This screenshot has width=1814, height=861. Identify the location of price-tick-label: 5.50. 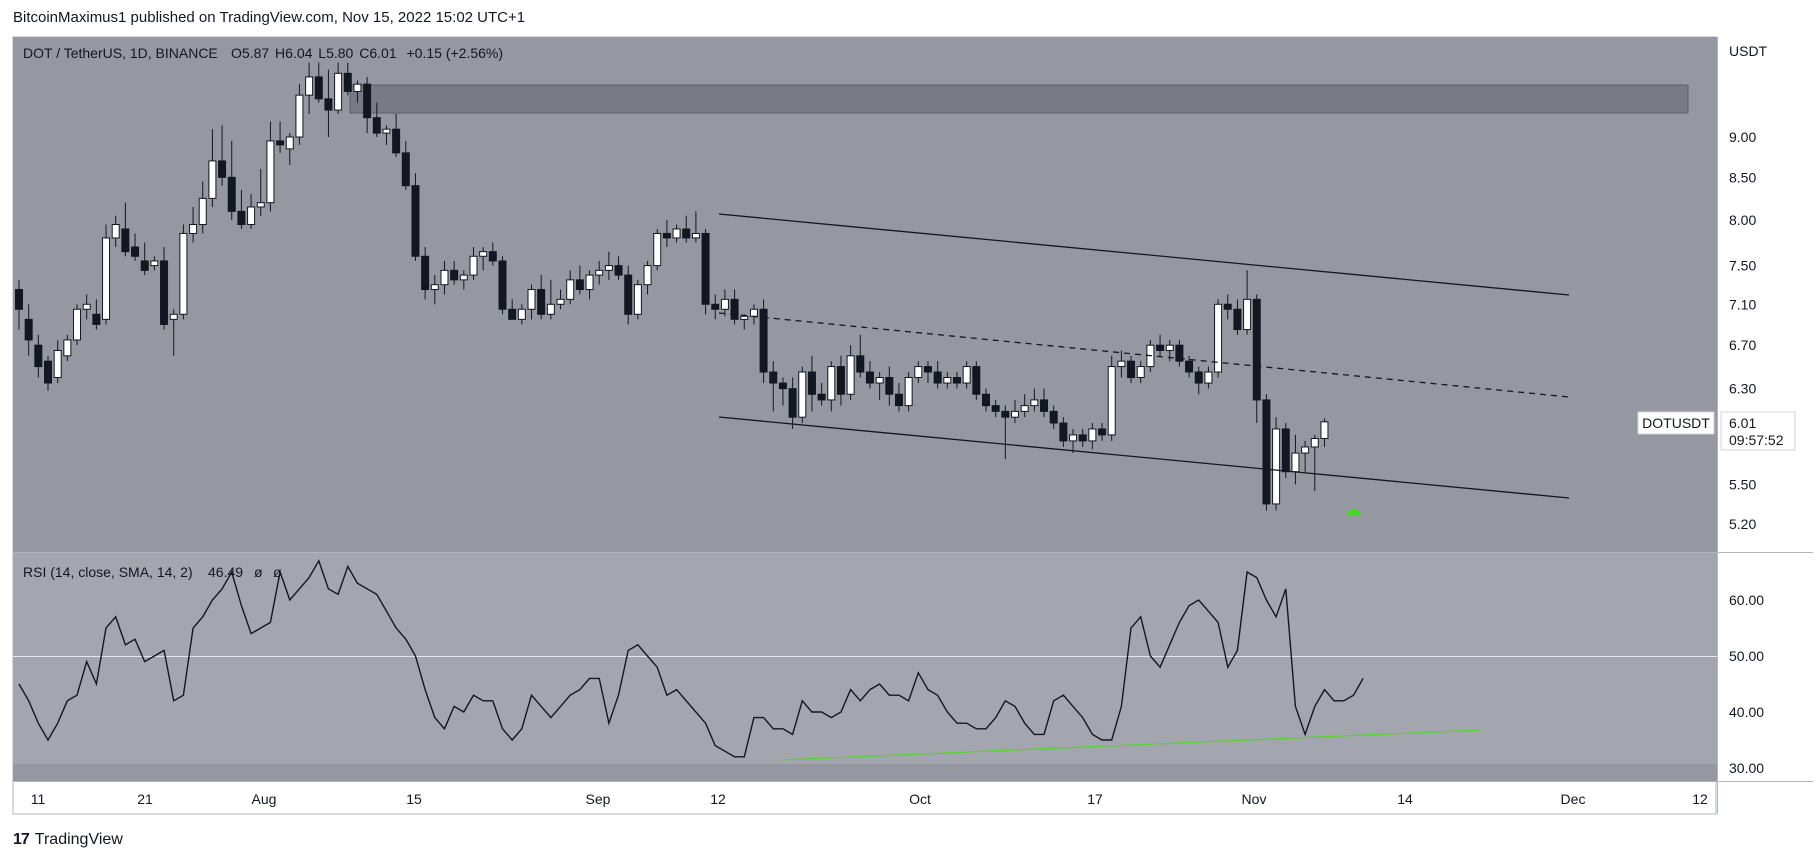
(1742, 484).